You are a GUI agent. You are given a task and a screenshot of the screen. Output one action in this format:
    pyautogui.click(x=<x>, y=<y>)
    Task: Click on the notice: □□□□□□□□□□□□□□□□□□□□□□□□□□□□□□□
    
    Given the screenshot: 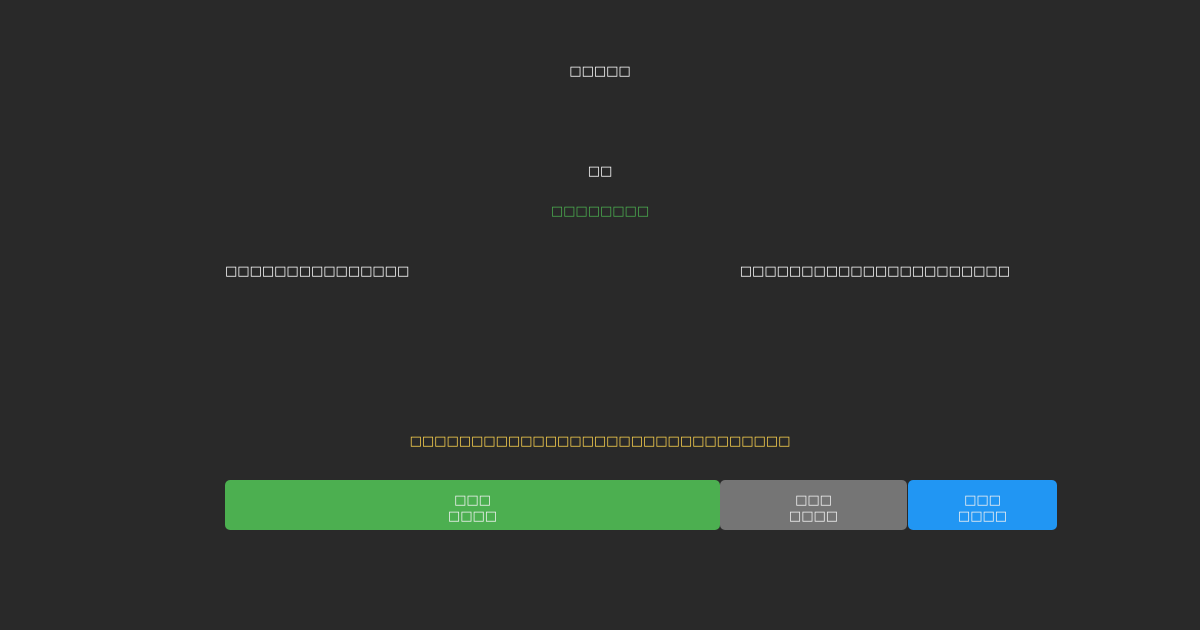 What is the action you would take?
    pyautogui.click(x=600, y=441)
    